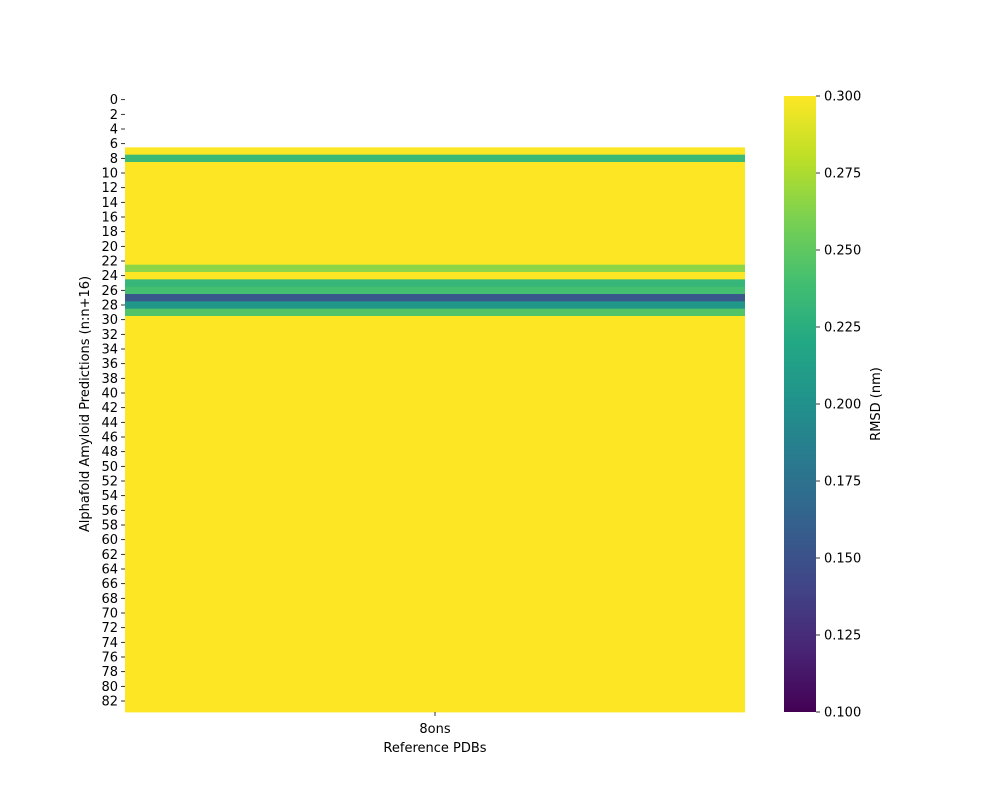 The width and height of the screenshot is (1000, 800). What do you see at coordinates (109, 584) in the screenshot?
I see `y-tick-label: 66` at bounding box center [109, 584].